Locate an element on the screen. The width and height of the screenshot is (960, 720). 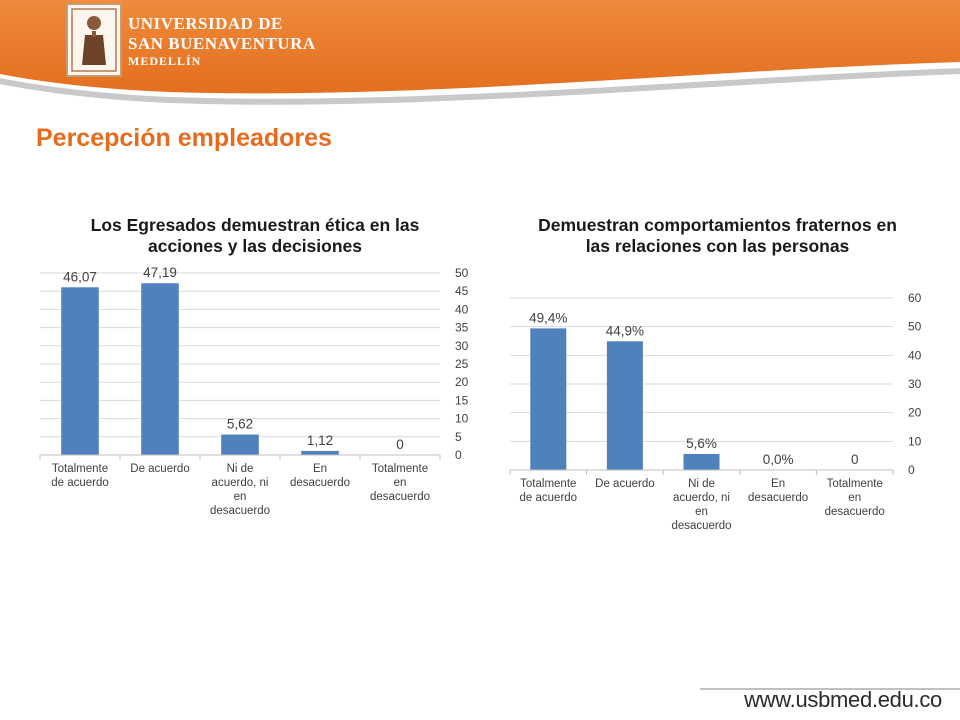
chart2-category-label: En is located at coordinates (778, 484).